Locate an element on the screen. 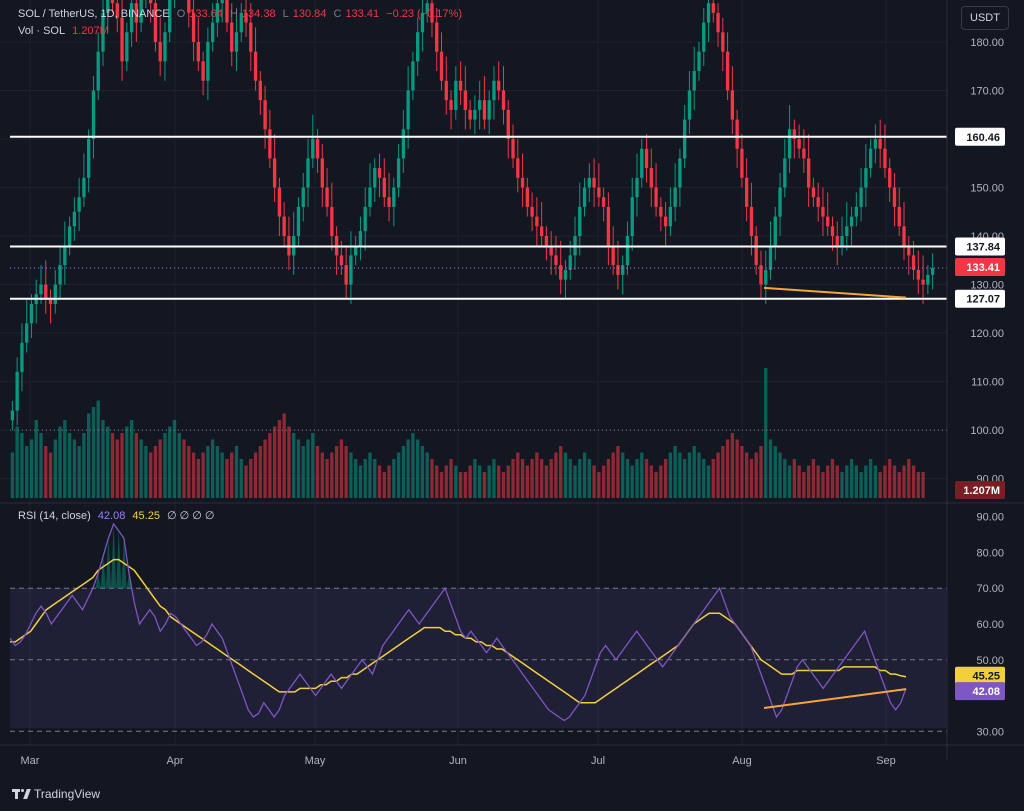  symbol-label: SOL / TetherUS, 1D, BINANCE is located at coordinates (94, 14).